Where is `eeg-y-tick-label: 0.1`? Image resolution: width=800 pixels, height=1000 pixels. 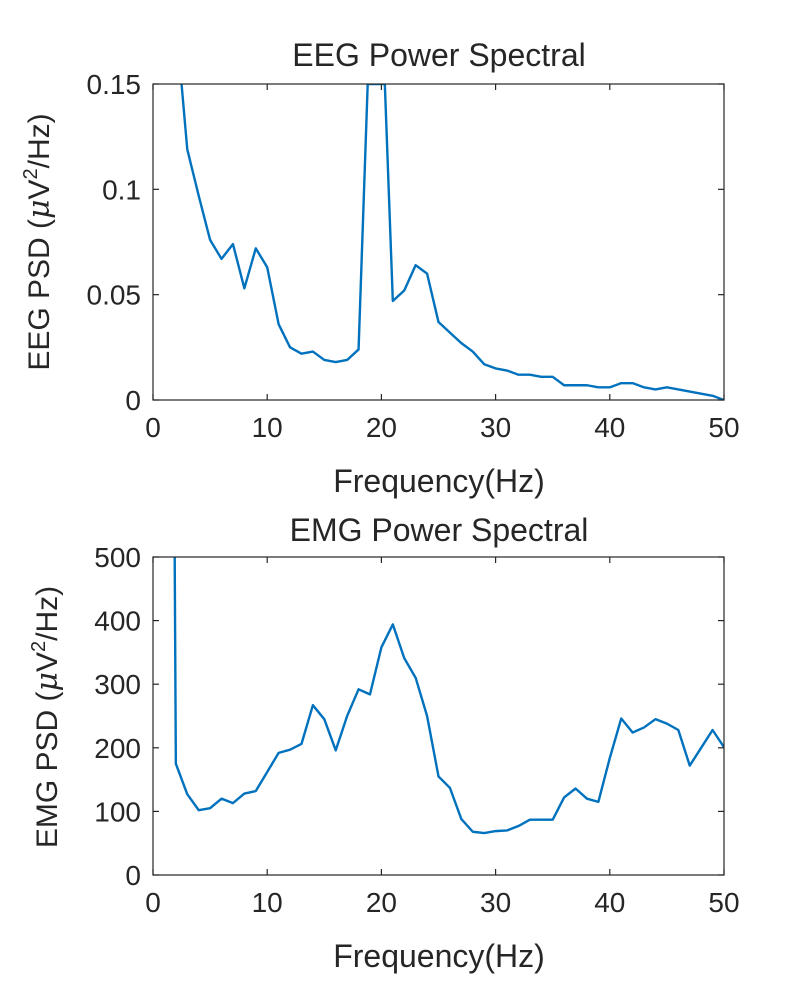 eeg-y-tick-label: 0.1 is located at coordinates (121, 189).